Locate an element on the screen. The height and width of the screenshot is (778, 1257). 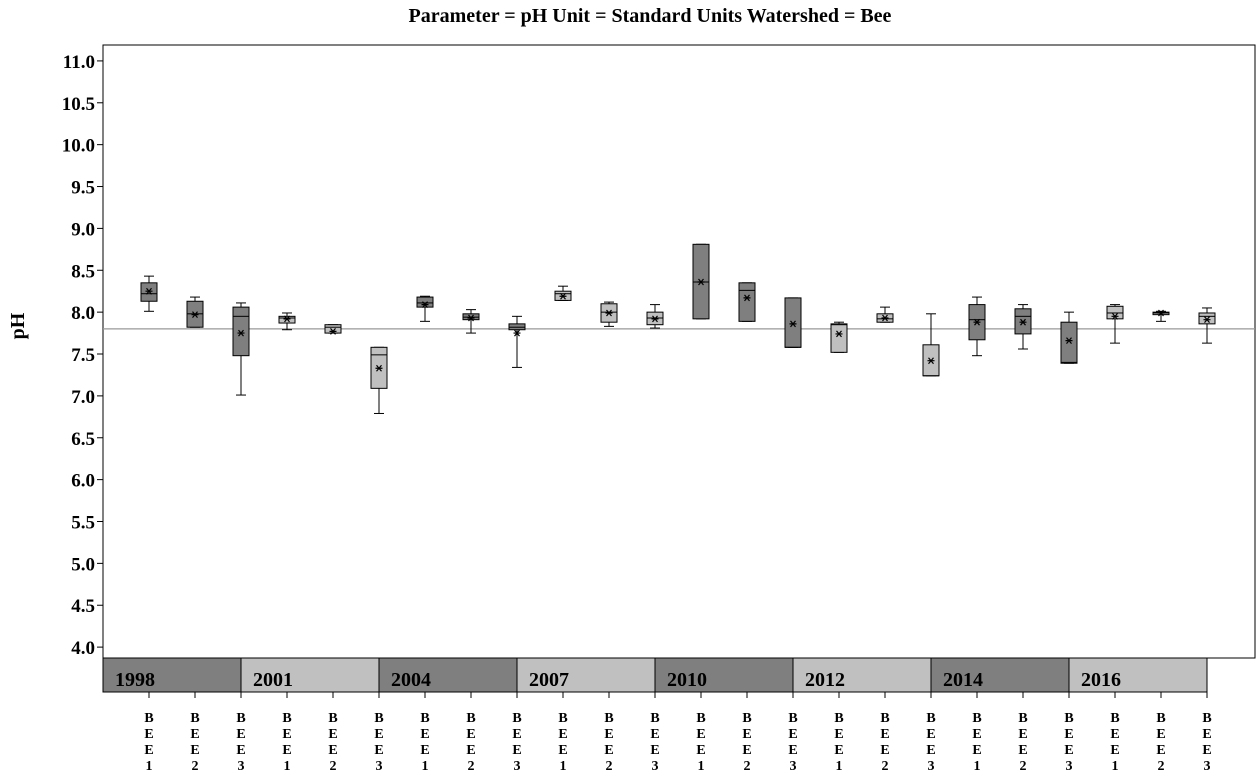
y-tick-label: 8.0 is located at coordinates (83, 313).